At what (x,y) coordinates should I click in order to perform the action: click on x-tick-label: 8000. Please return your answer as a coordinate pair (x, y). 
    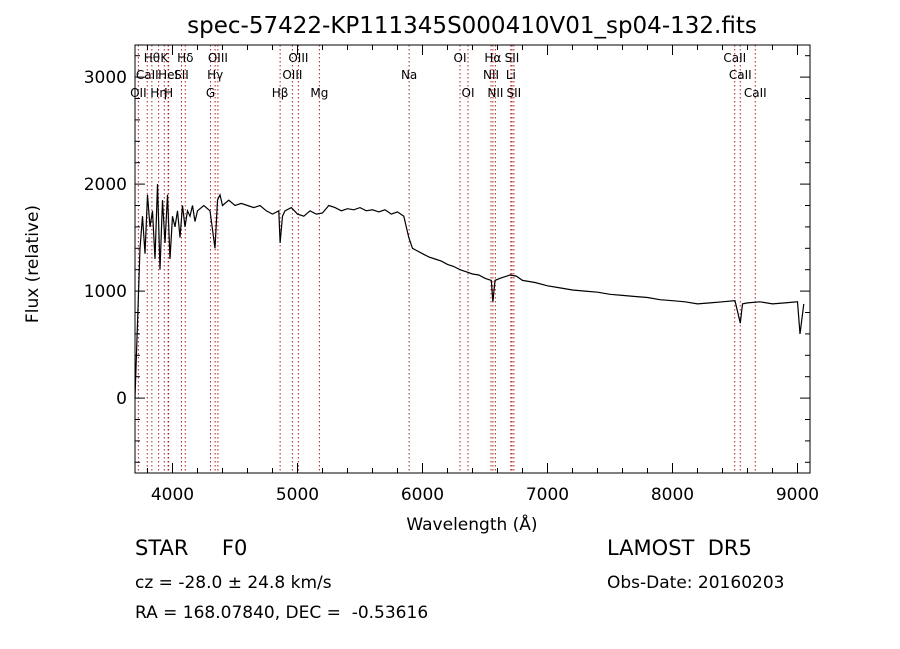
    Looking at the image, I should click on (672, 495).